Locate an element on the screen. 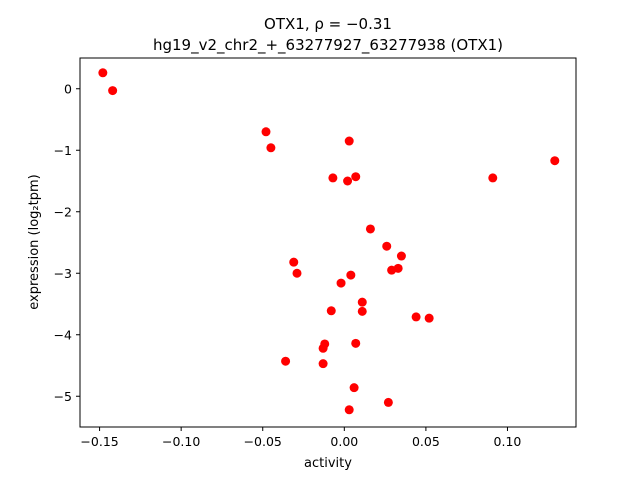  x-axis-ticks: −0.15 −0.10 −0.05 0.00 0.05 0.10 is located at coordinates (300, 438).